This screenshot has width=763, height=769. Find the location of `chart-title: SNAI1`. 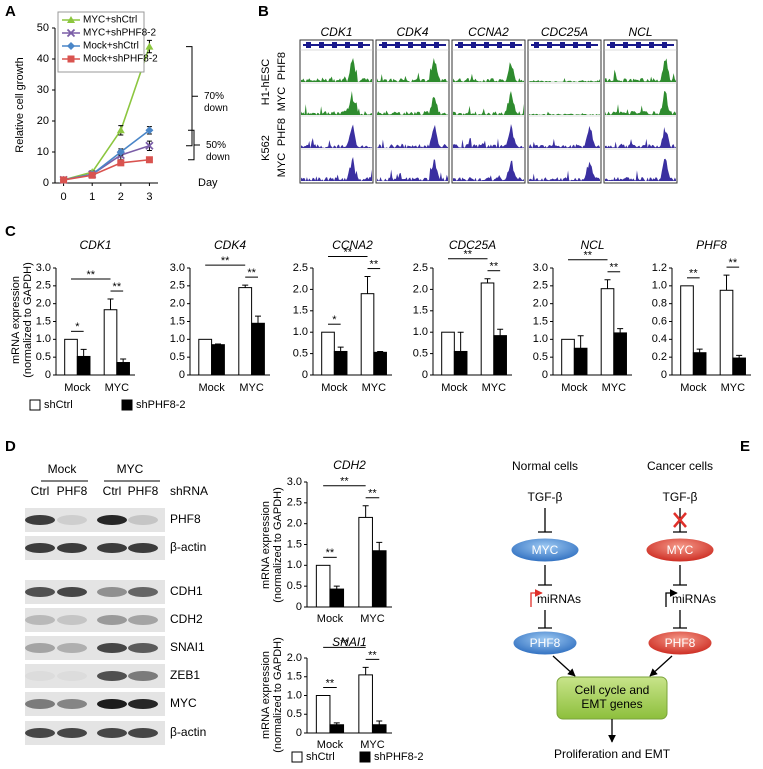

chart-title: SNAI1 is located at coordinates (349, 642).